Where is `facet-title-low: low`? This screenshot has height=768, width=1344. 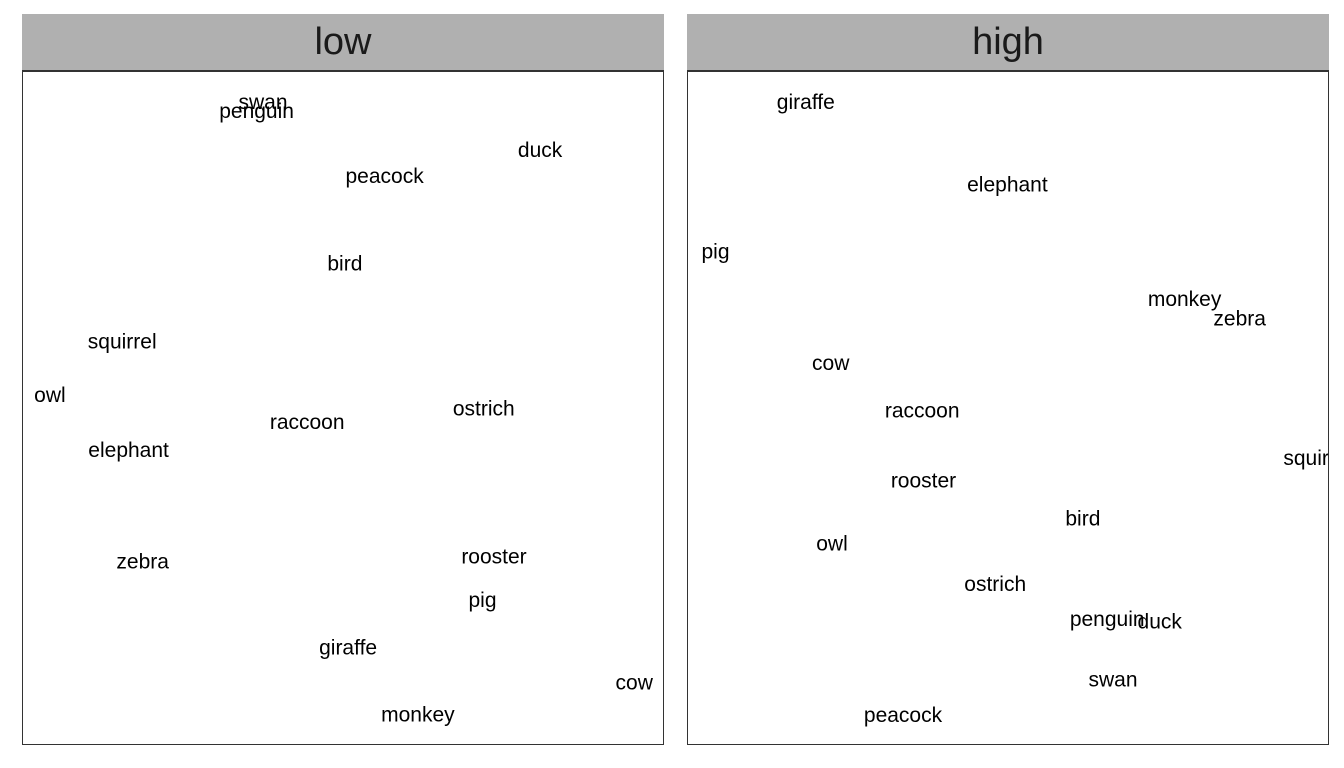
facet-title-low: low is located at coordinates (343, 42).